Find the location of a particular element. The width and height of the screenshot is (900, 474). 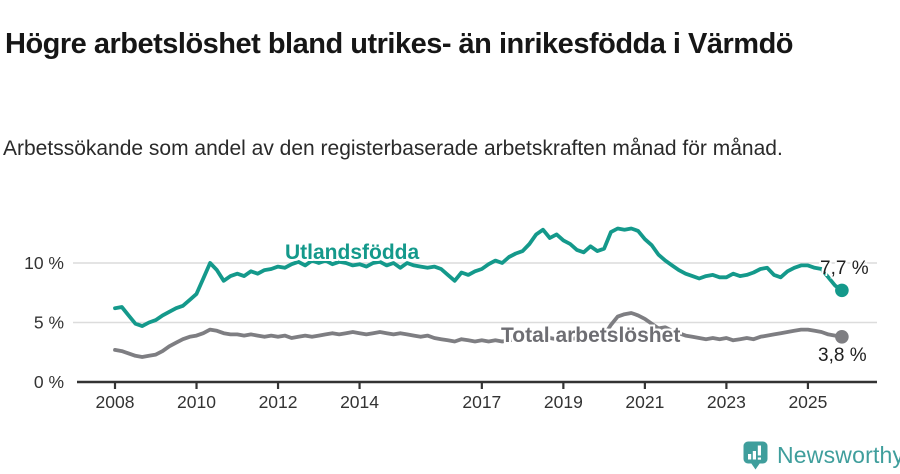

x-tick-label: 2017 is located at coordinates (481, 402).